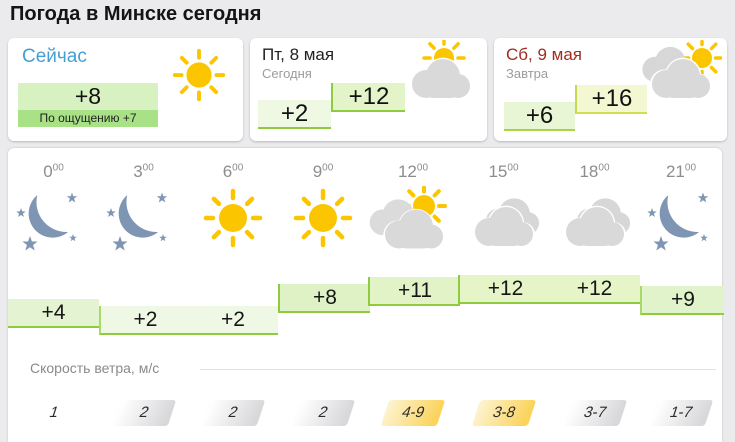 The image size is (735, 442). I want to click on time-label: 1800, so click(594, 171).